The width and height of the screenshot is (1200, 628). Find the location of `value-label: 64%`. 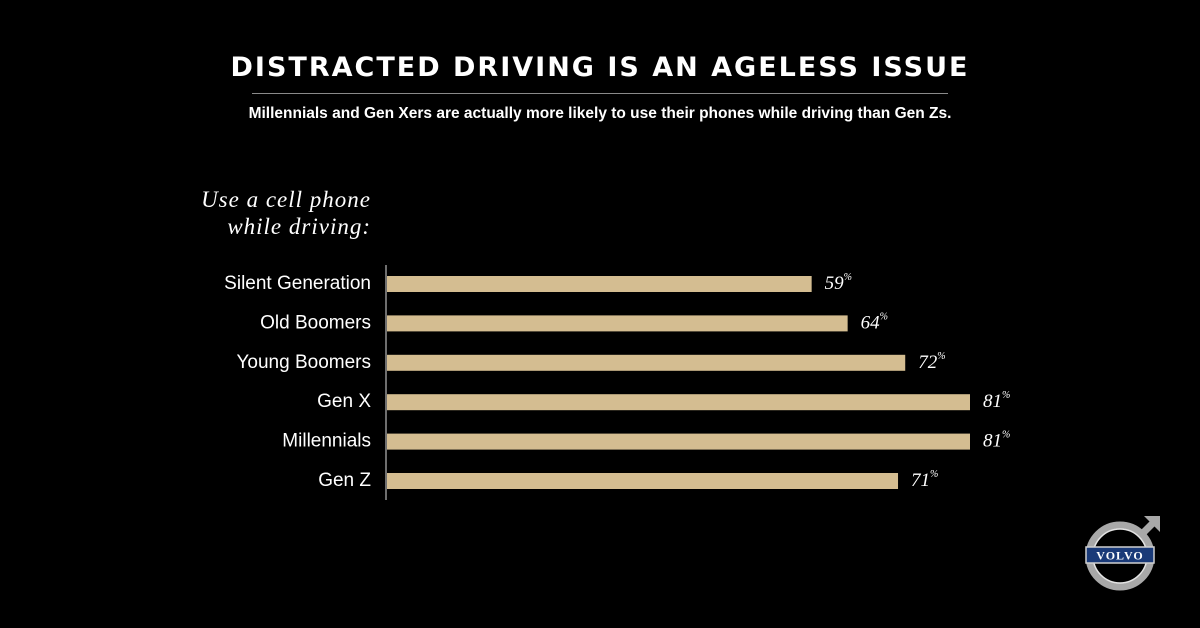

value-label: 64% is located at coordinates (874, 323).